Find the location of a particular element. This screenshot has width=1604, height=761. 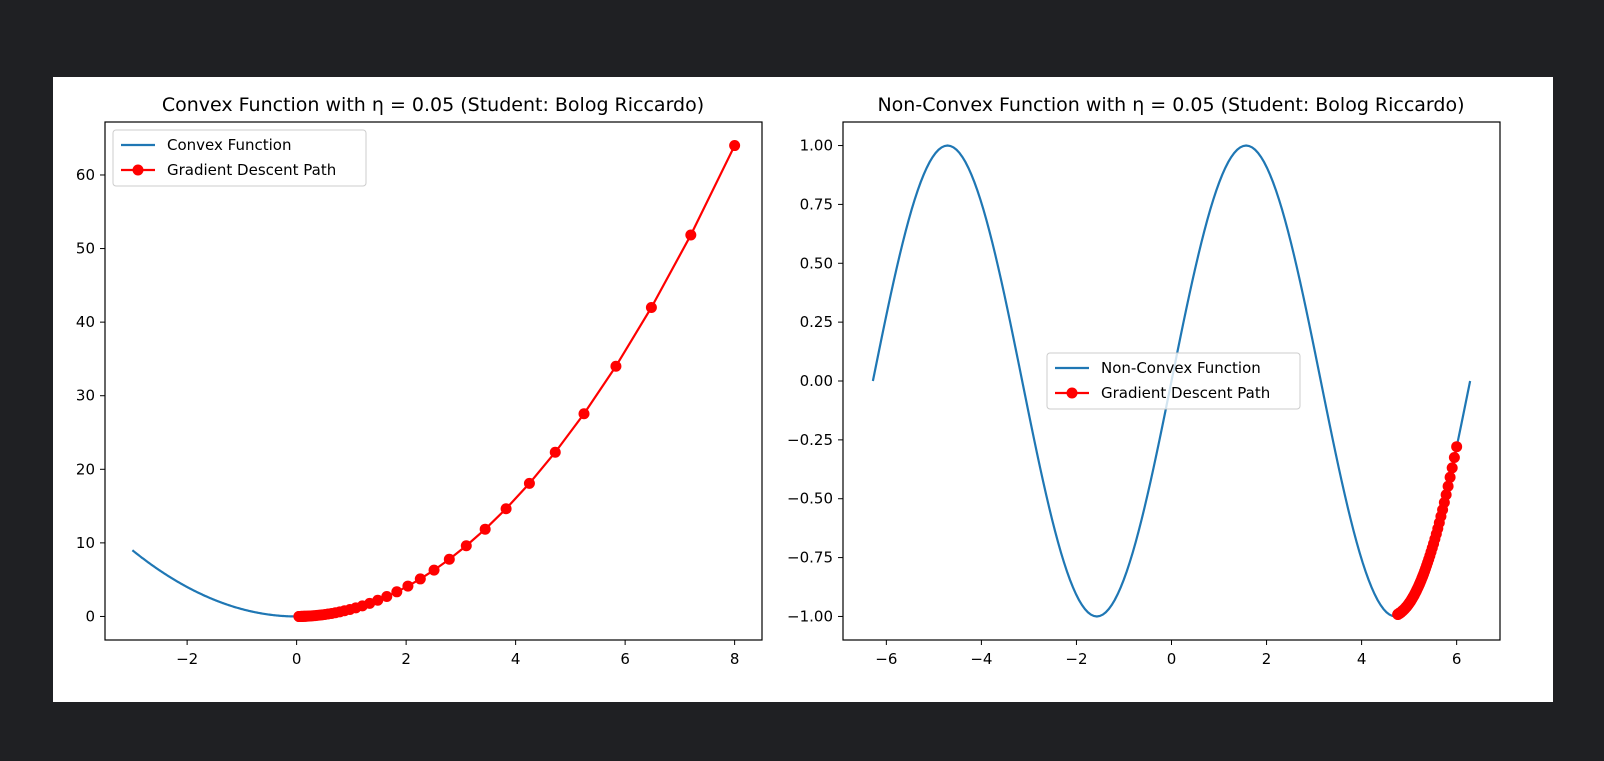

convex-y-tick-label: 20 is located at coordinates (85, 469).